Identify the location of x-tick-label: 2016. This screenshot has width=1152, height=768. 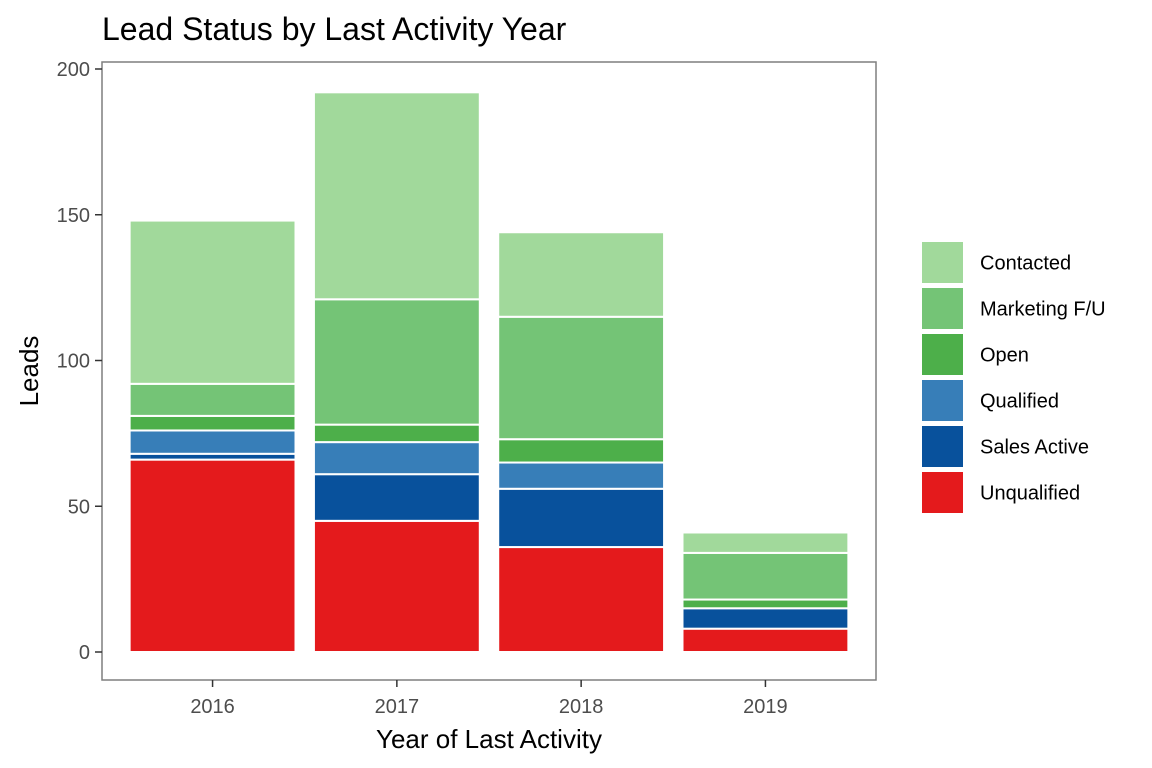
(212, 707).